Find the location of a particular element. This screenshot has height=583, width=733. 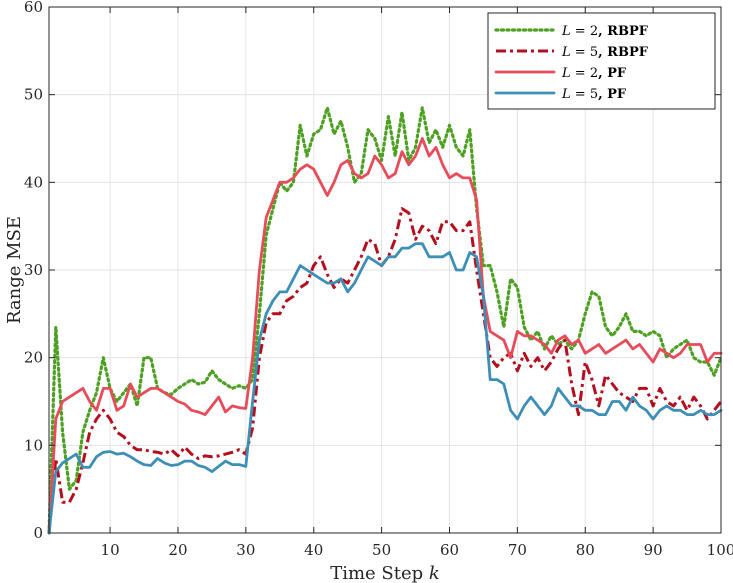

y-tick-label: 60 is located at coordinates (33, 8).